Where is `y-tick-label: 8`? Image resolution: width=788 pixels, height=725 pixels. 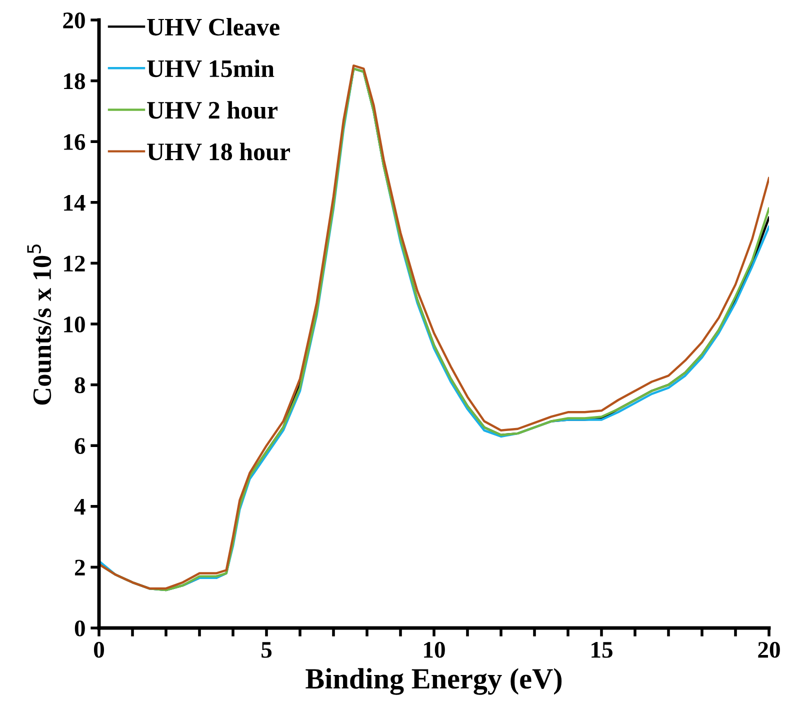 y-tick-label: 8 is located at coordinates (80, 385).